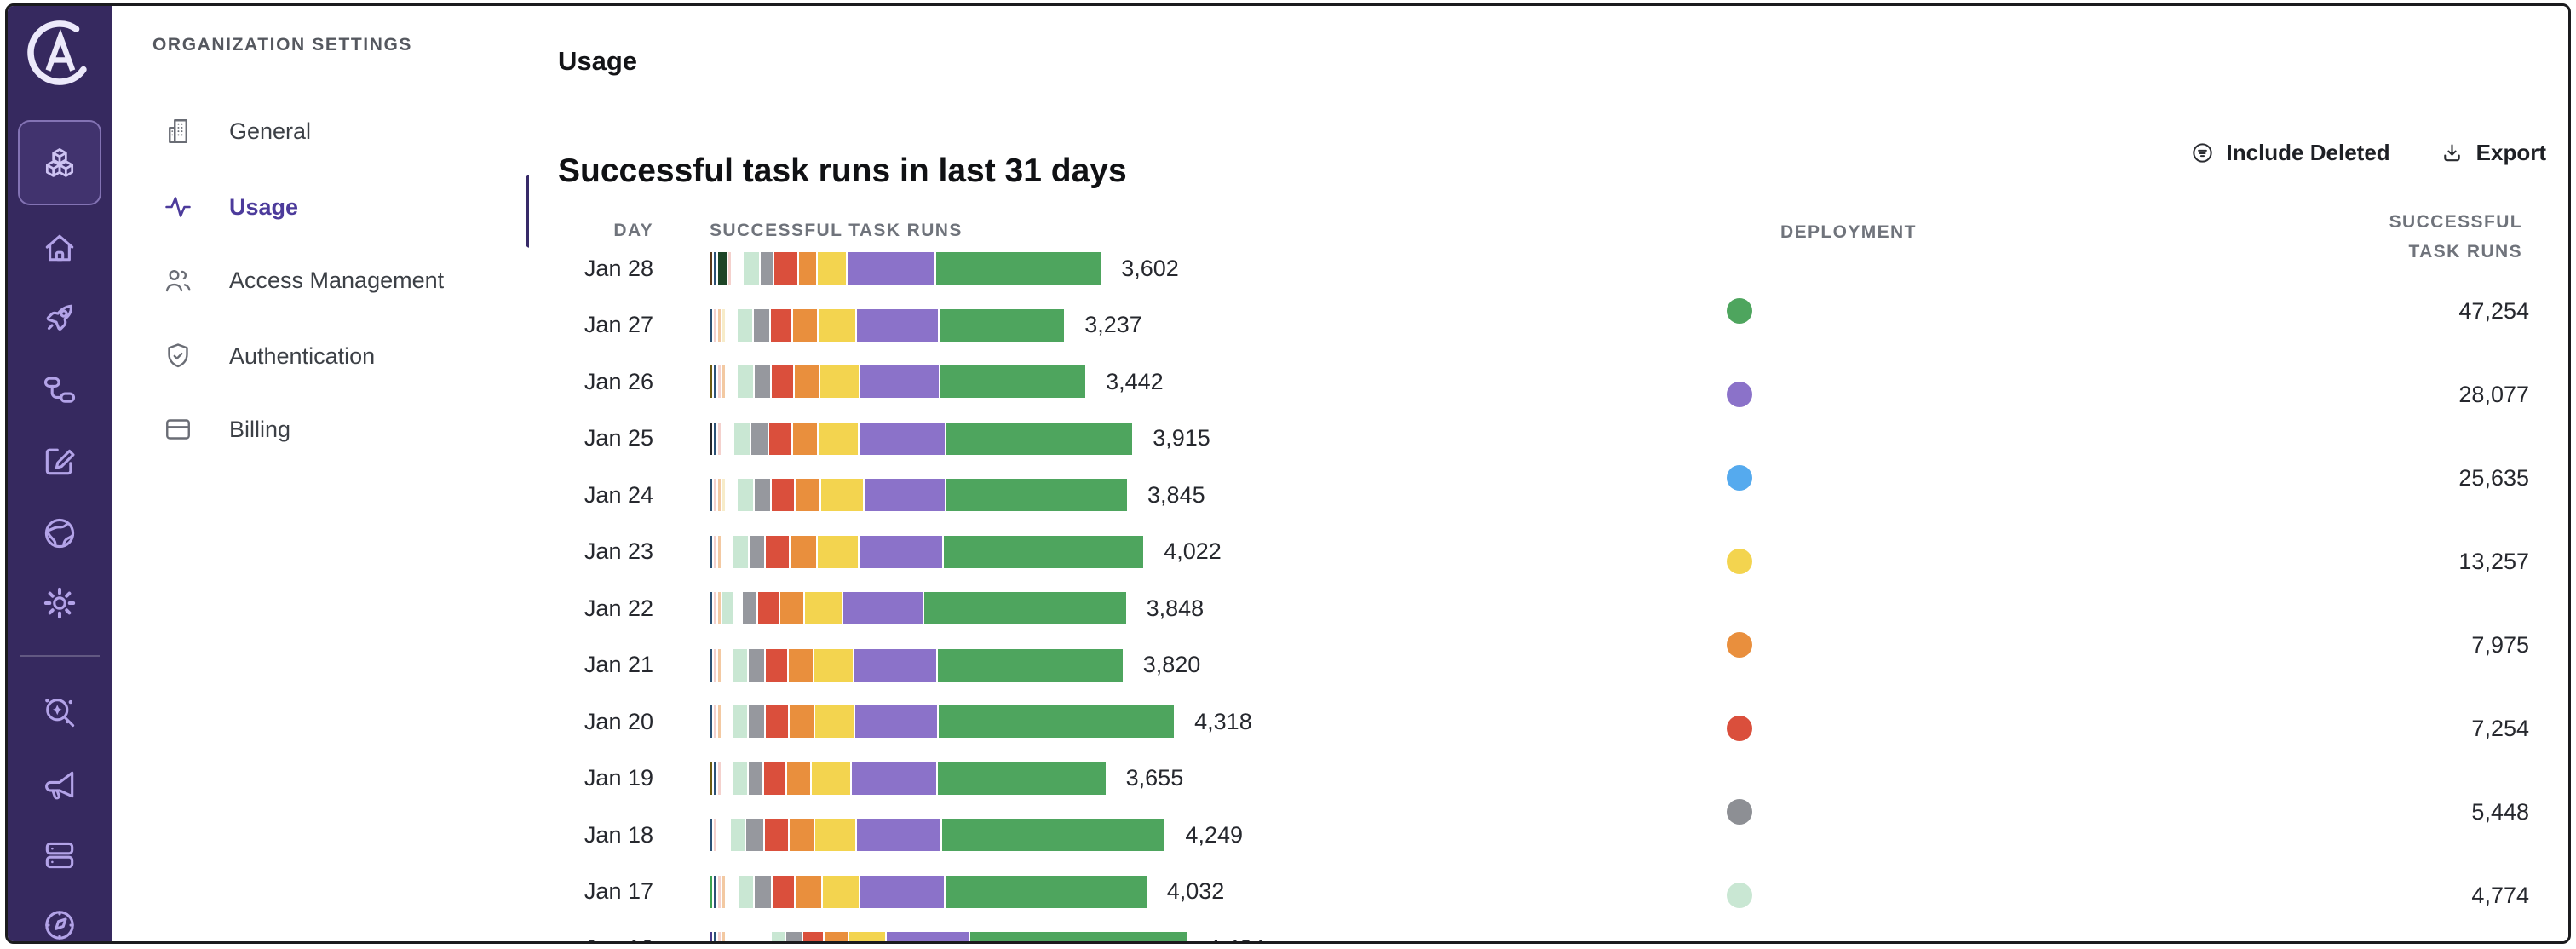 The height and width of the screenshot is (949, 2576). I want to click on bar-value: 3,848, so click(1175, 608).